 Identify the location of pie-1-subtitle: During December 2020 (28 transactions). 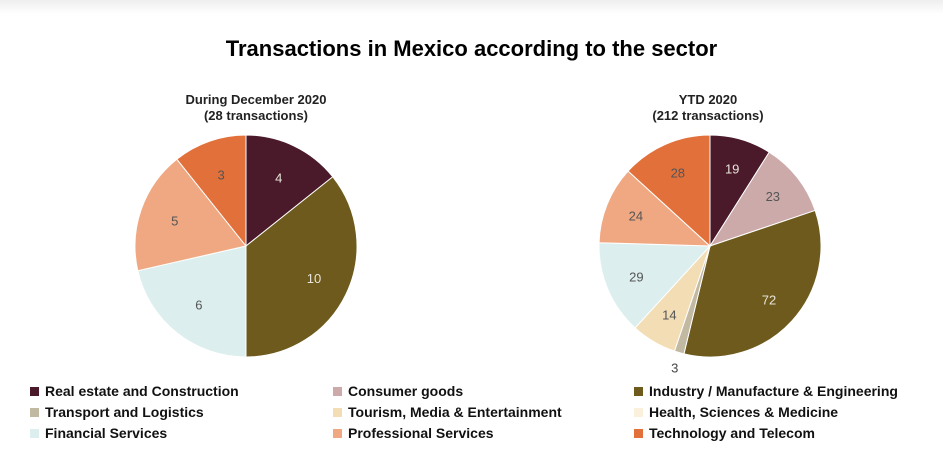
(256, 108).